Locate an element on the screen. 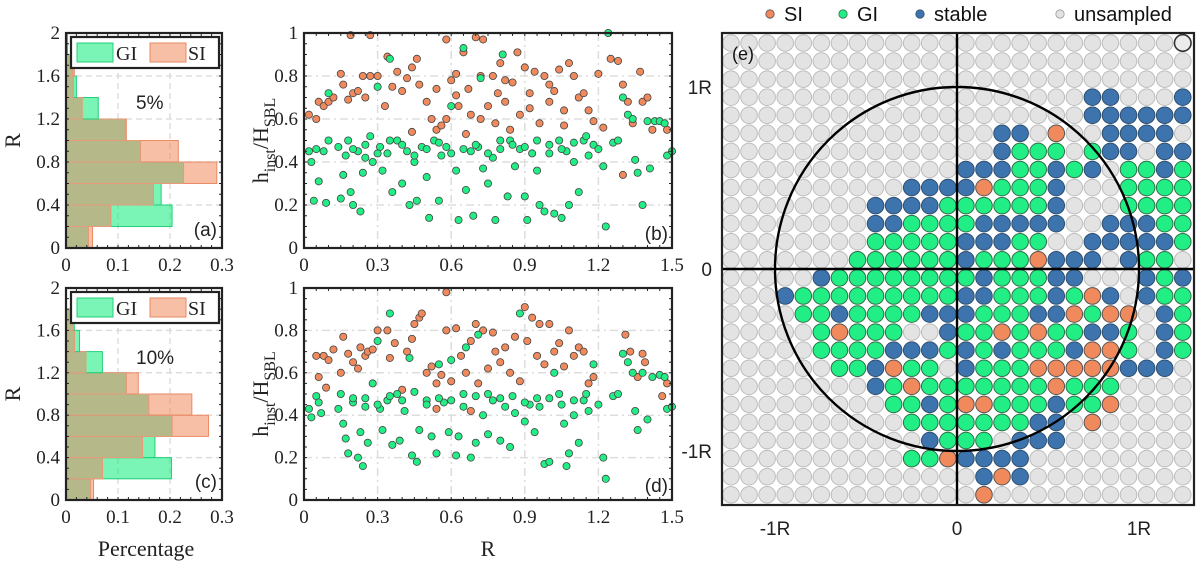 This screenshot has height=568, width=1200. x-tick-label: 0.1 is located at coordinates (118, 517).